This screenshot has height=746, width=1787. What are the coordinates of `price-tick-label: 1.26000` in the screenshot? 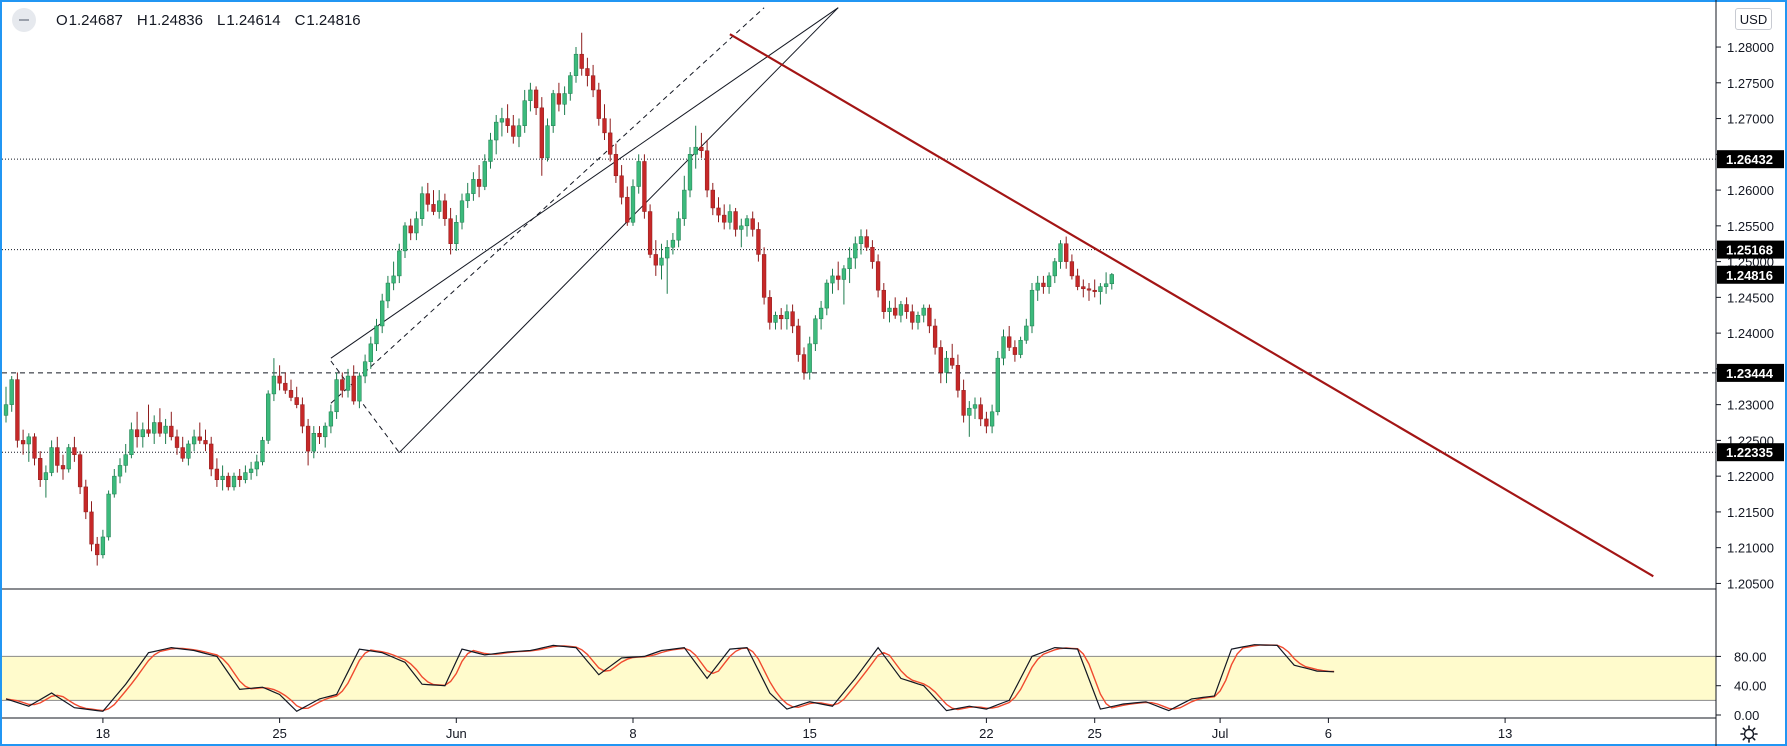 It's located at (1750, 190).